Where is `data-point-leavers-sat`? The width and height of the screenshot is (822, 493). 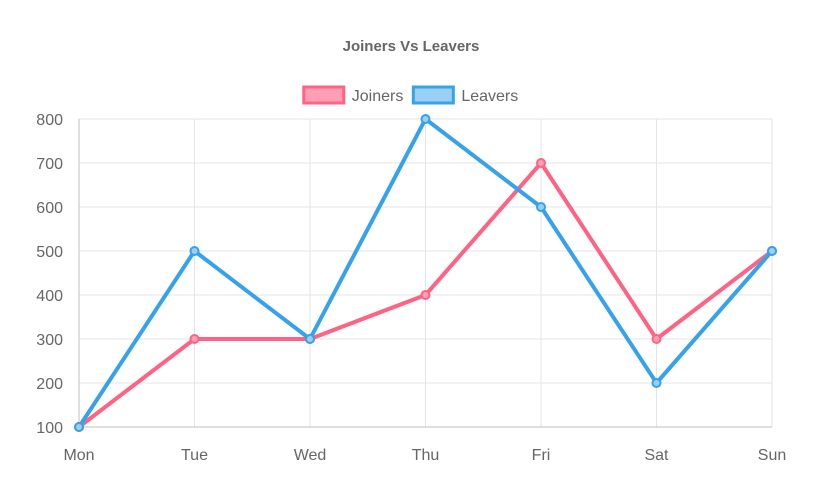
data-point-leavers-sat is located at coordinates (656, 383).